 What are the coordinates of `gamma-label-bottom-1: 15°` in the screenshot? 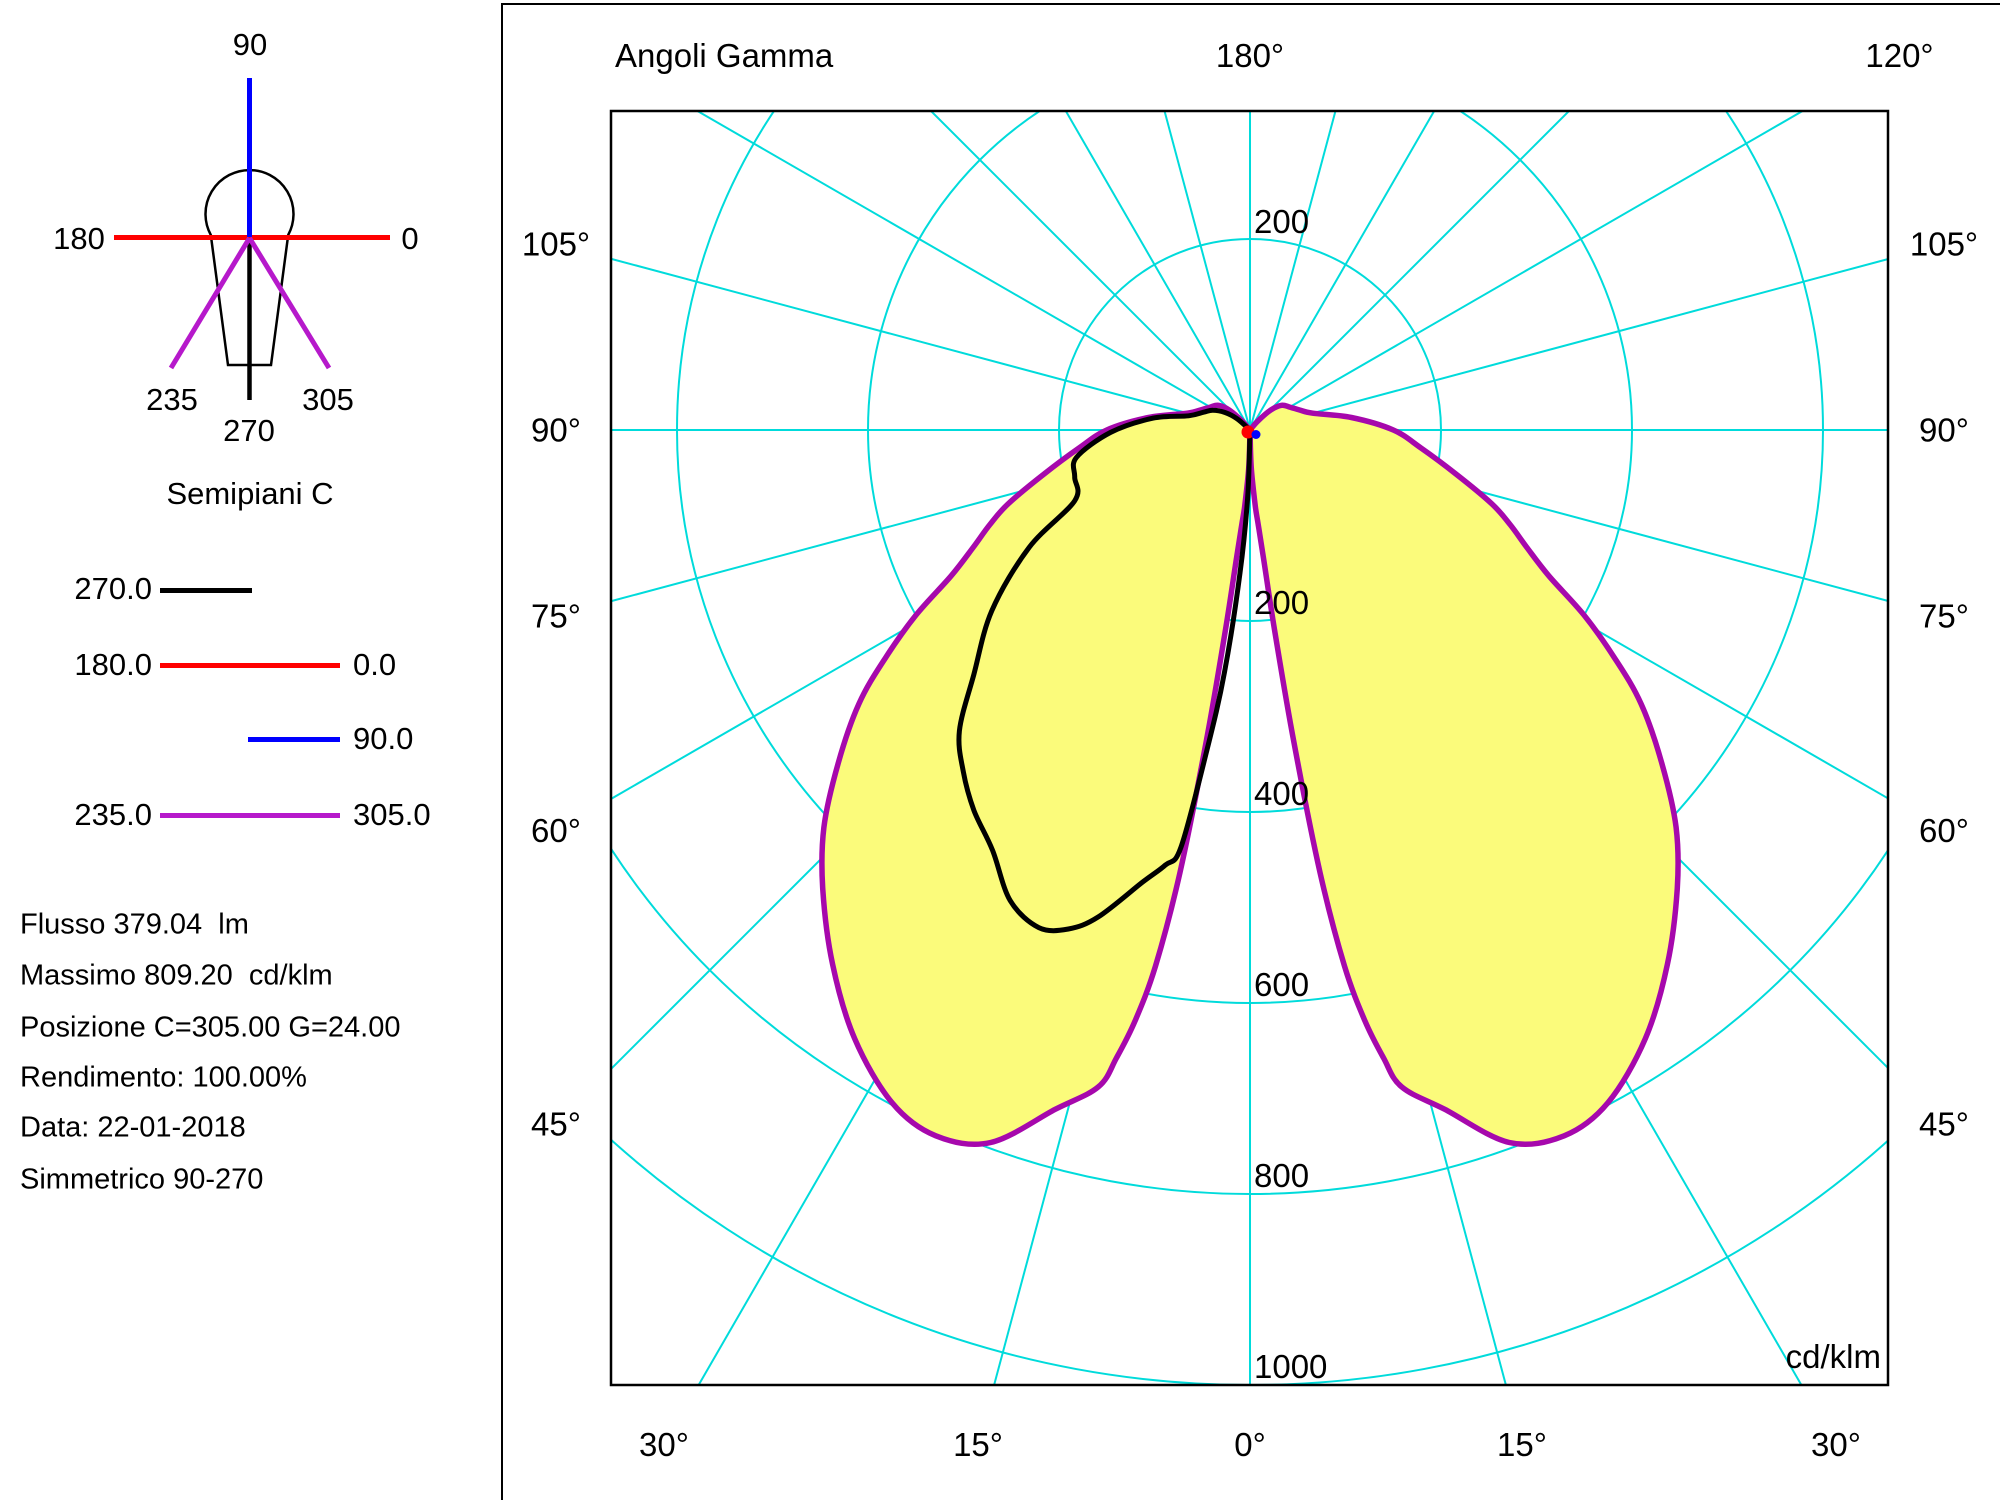 It's located at (978, 1444).